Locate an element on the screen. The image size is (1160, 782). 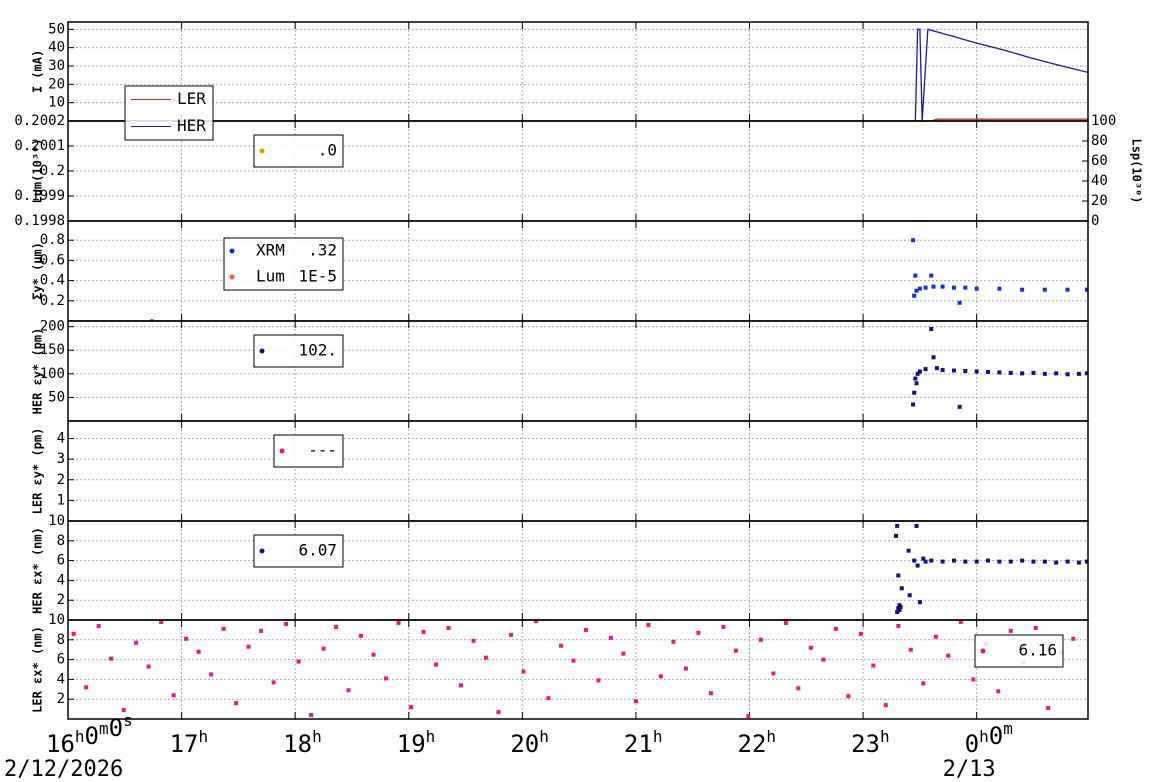
y-axis-label: LER εx* (nm) is located at coordinates (38, 669).